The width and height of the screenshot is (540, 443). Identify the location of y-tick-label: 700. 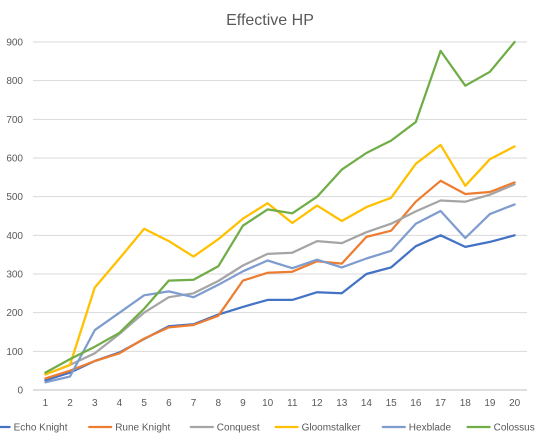
(14, 120).